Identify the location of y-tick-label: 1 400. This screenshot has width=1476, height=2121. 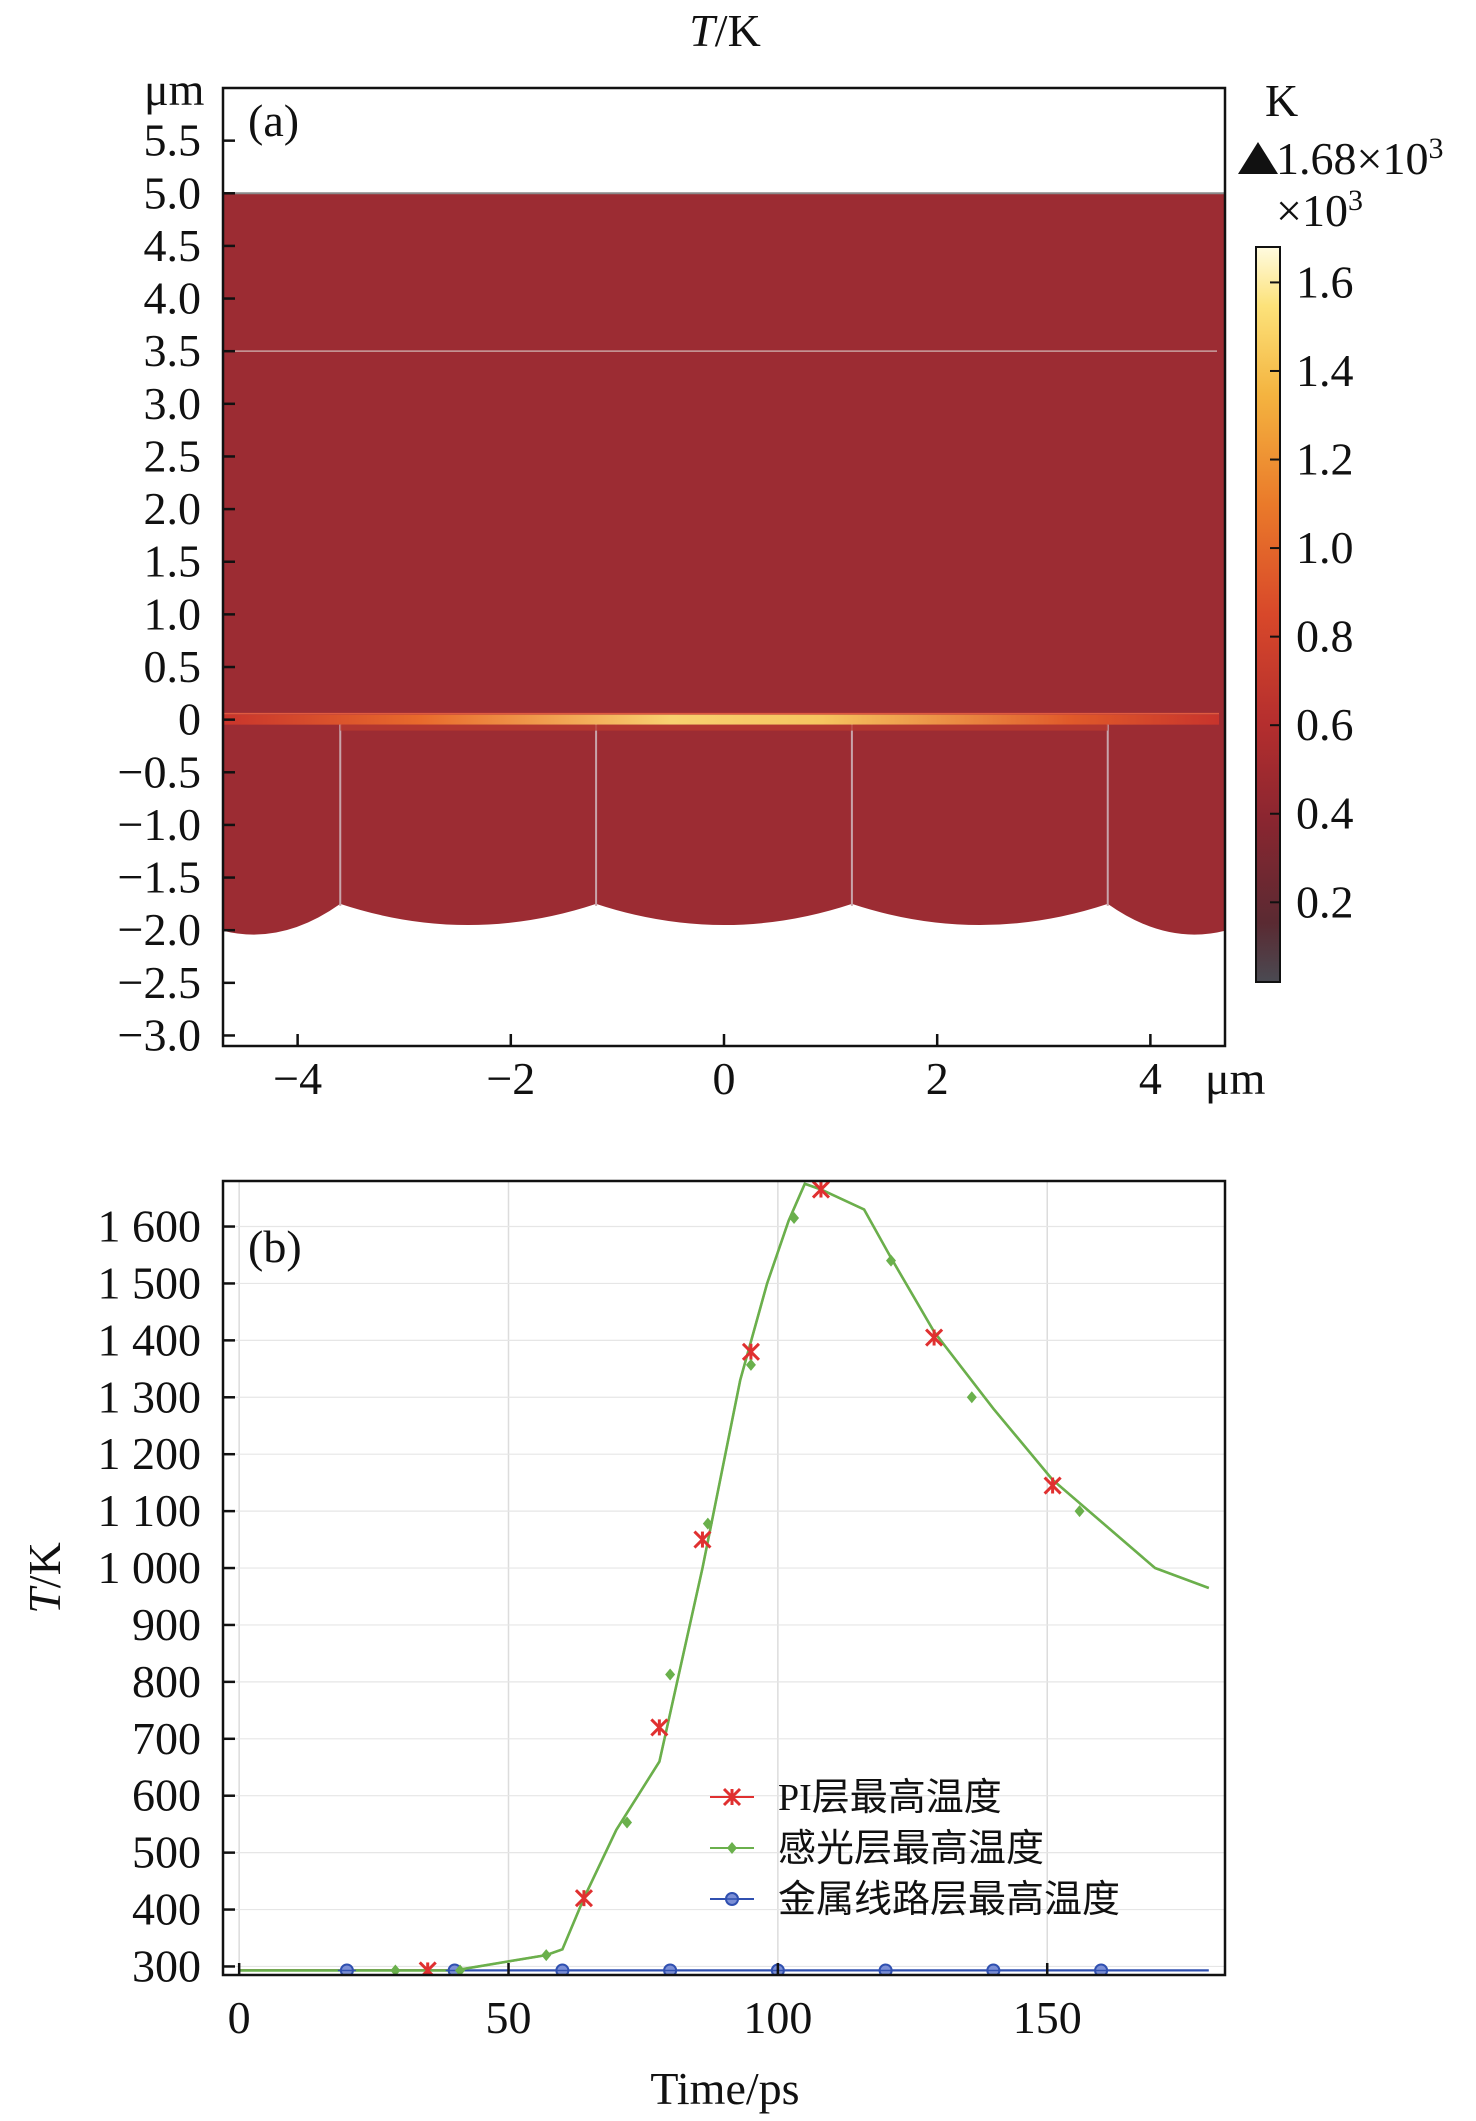
(150, 1339).